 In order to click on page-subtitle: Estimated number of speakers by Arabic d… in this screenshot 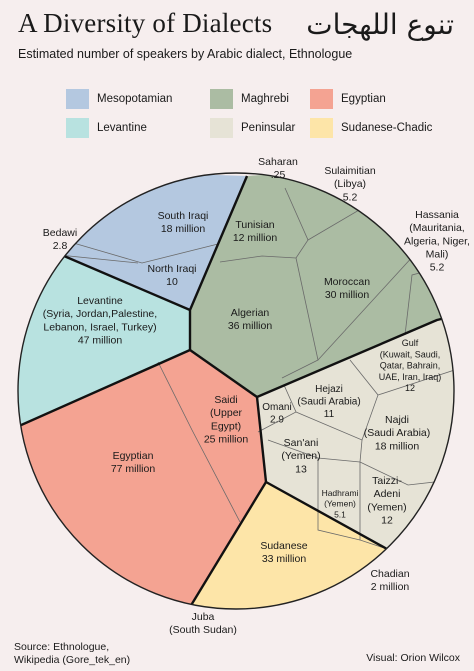, I will do `click(185, 54)`.